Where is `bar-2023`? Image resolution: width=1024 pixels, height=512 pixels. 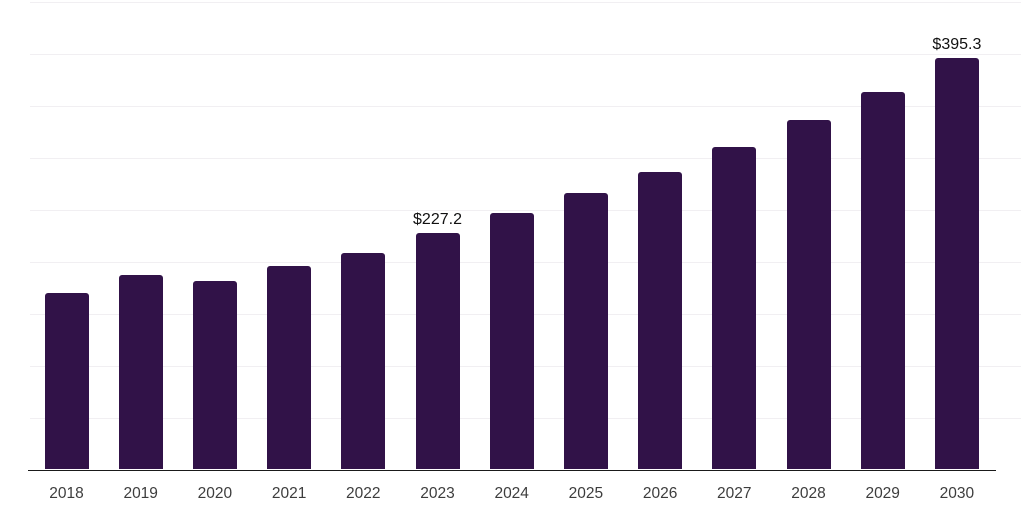 bar-2023 is located at coordinates (437, 351).